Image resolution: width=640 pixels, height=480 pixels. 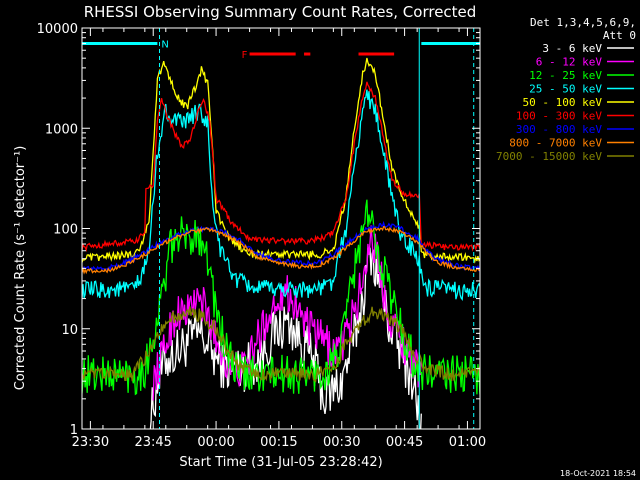 I want to click on x-tick-label: 01:00, so click(x=467, y=442).